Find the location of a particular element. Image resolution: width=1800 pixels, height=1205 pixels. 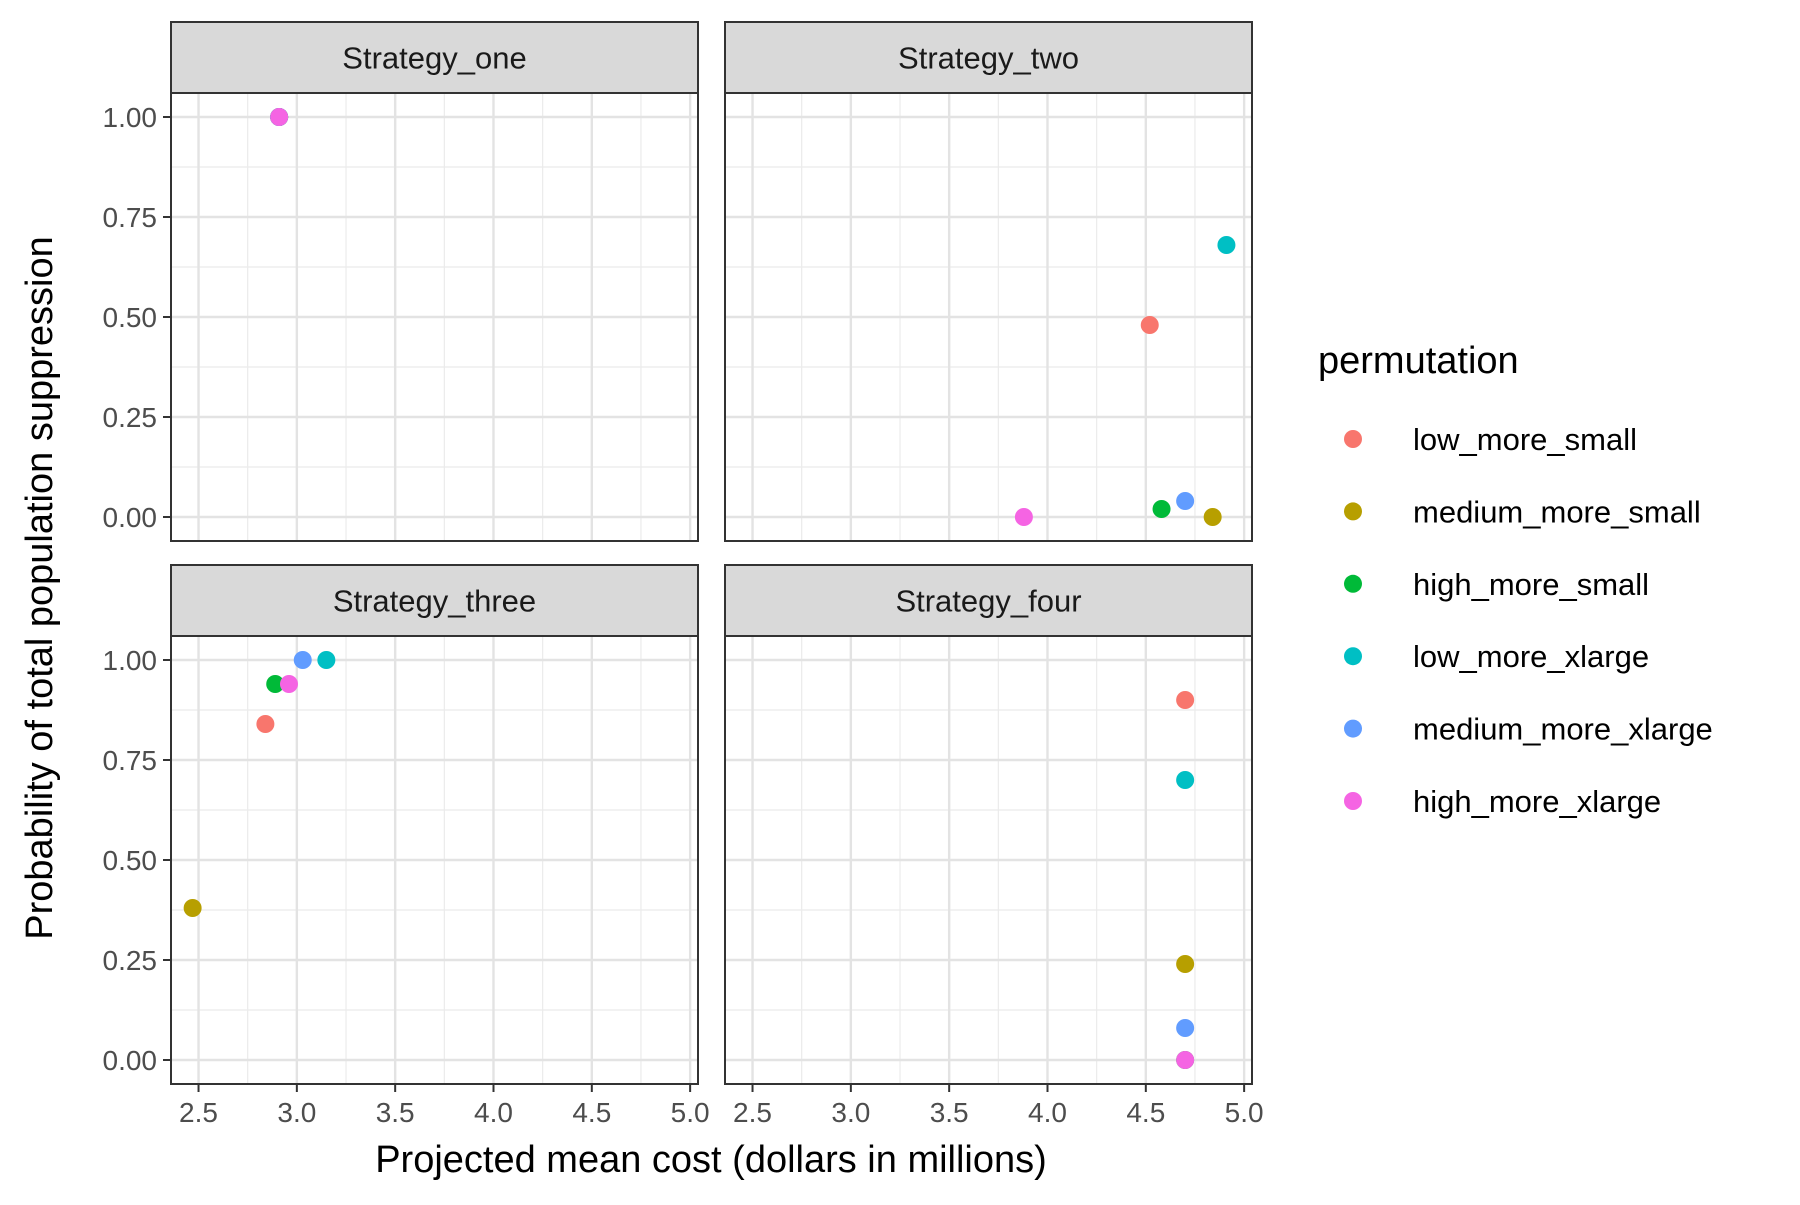

legend-label: high_more_xlarge is located at coordinates (1537, 801).